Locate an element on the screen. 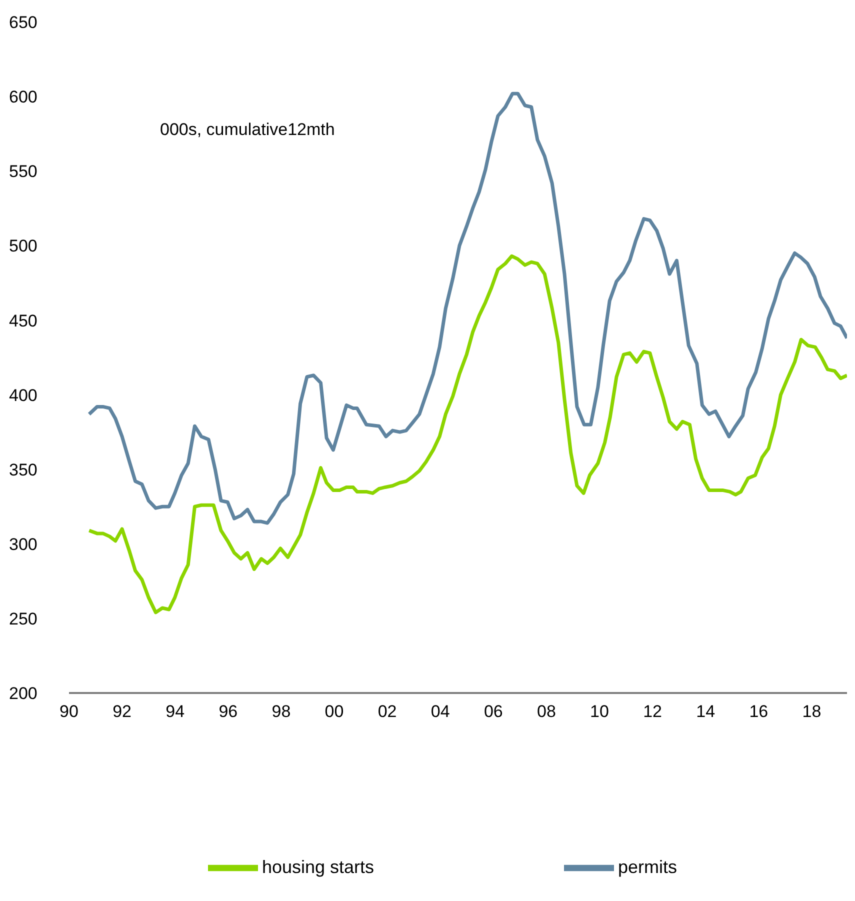 The height and width of the screenshot is (901, 855). legend-label: housing starts is located at coordinates (318, 866).